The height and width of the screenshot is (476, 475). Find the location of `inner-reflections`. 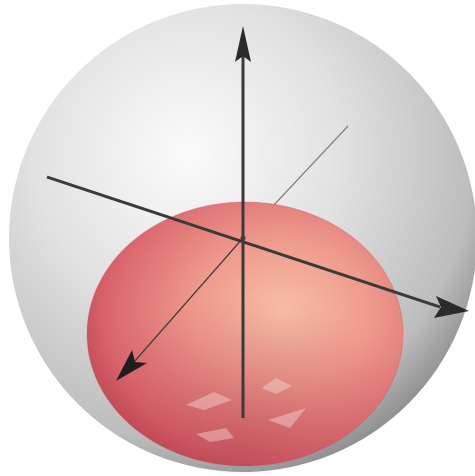

inner-reflections is located at coordinates (246, 410).